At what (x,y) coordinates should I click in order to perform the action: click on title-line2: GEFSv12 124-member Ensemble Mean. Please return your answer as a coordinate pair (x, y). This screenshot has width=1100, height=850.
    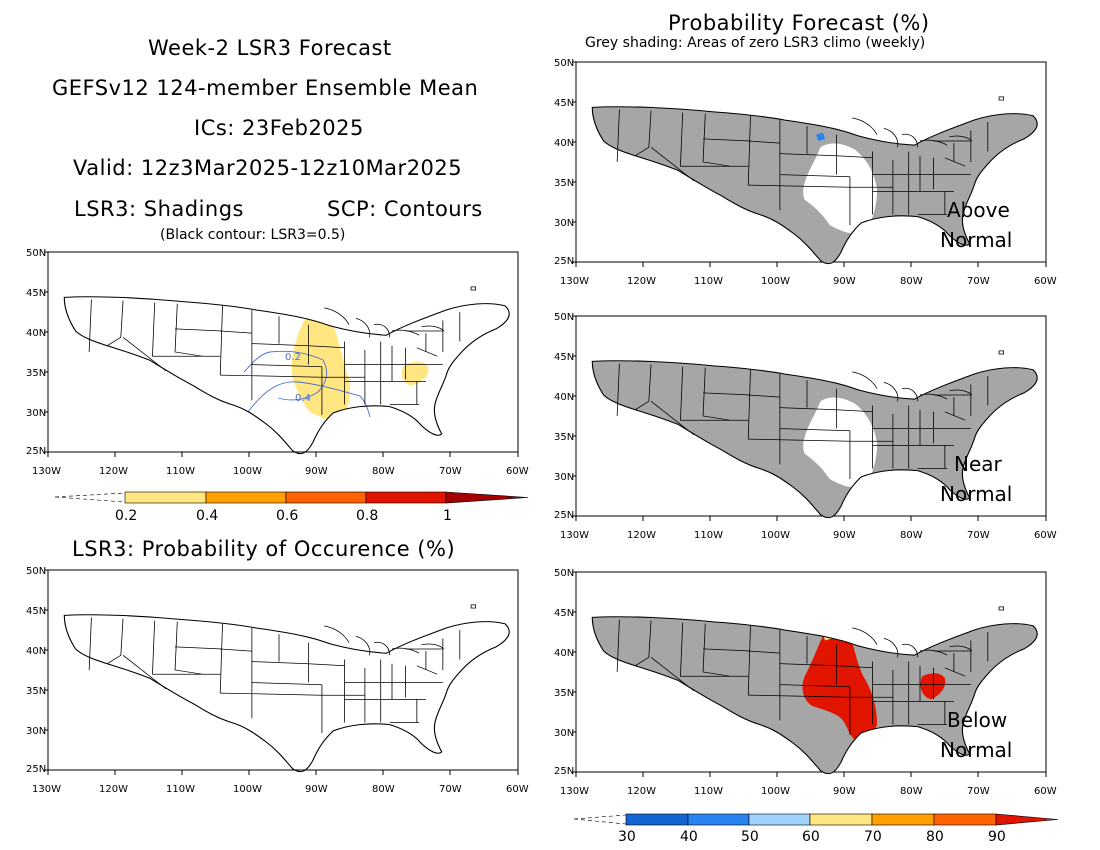
    Looking at the image, I should click on (265, 88).